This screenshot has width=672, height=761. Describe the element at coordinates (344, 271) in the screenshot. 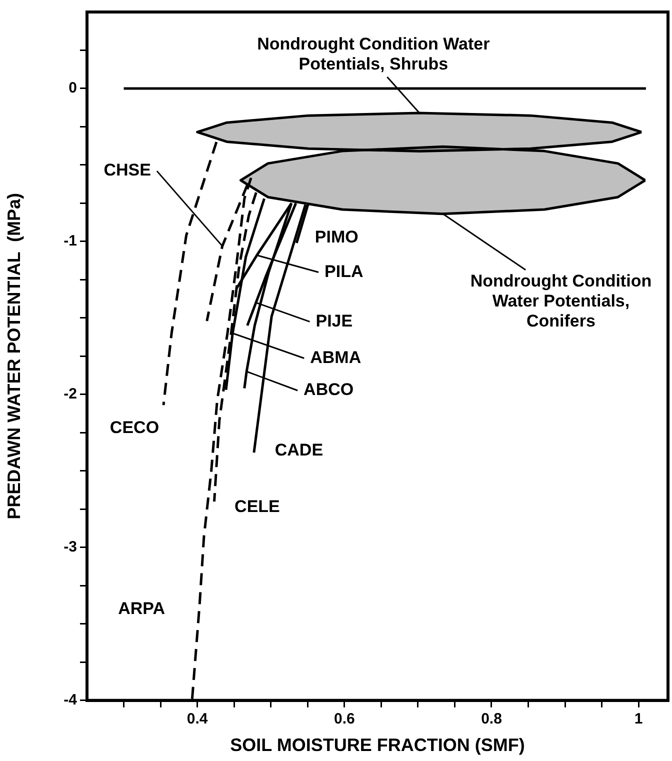

I see `annotation: PILA` at that location.